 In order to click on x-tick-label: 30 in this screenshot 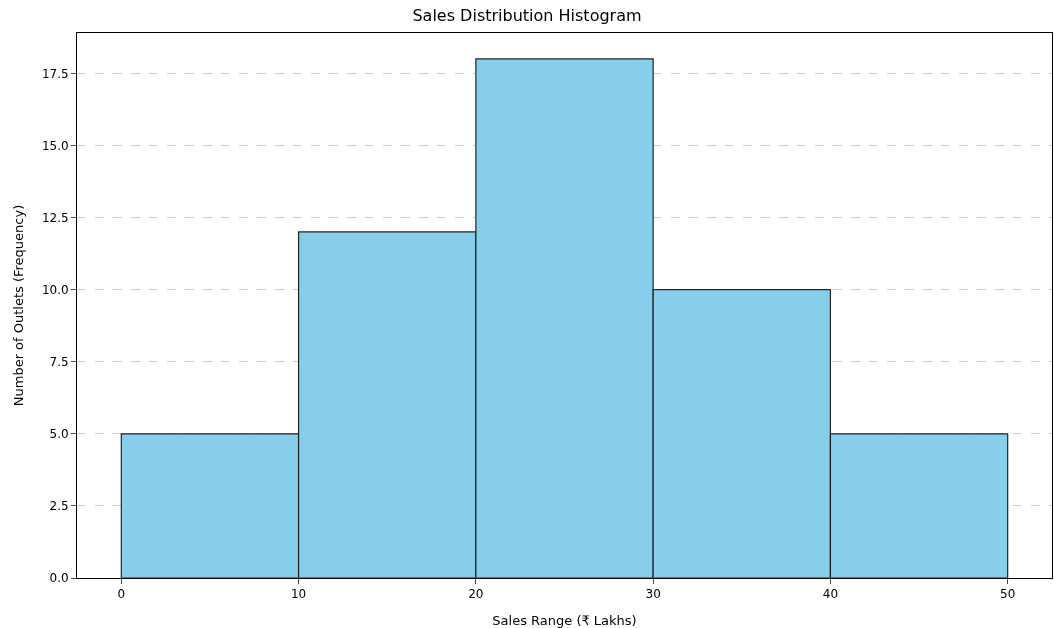, I will do `click(653, 594)`.